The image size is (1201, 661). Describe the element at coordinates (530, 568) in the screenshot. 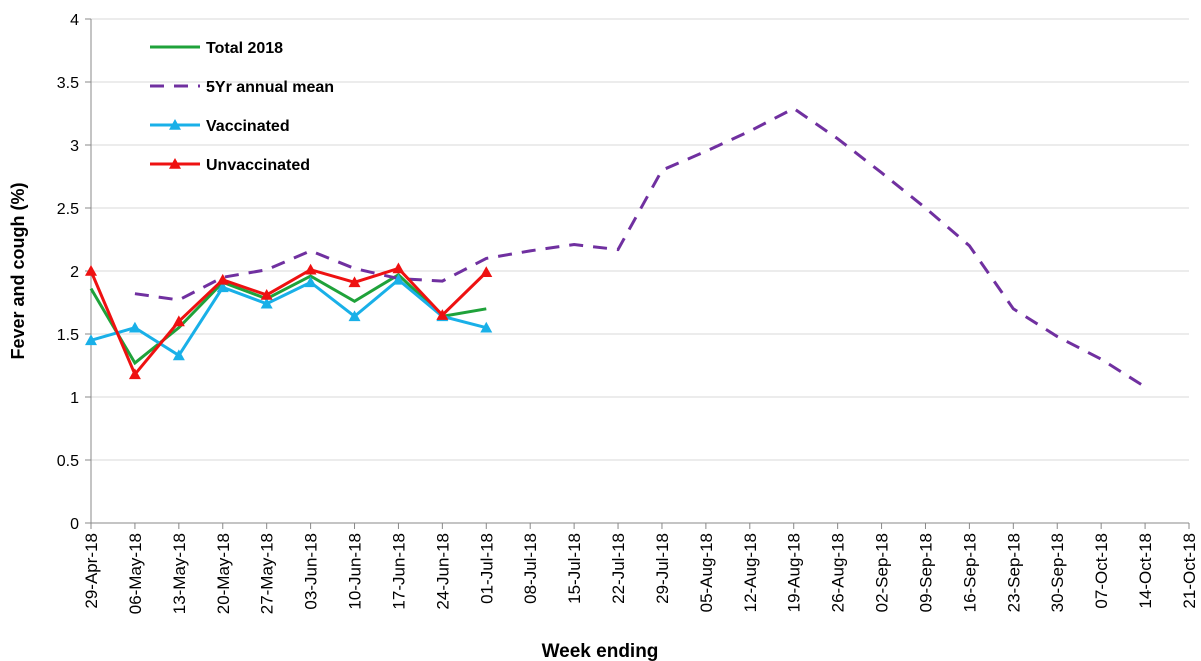

I see `x-tick-label: 08-Jul-18` at that location.